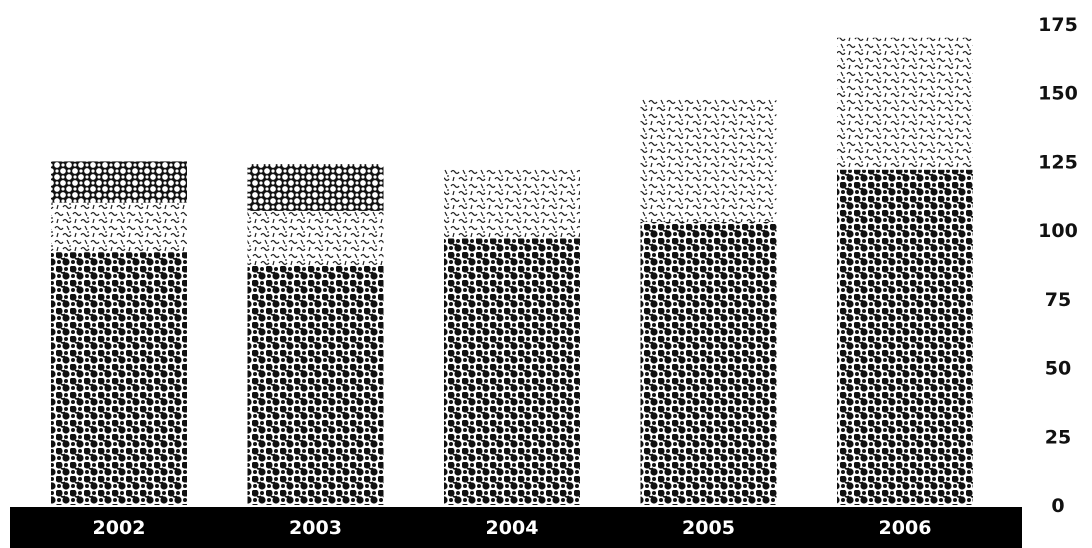 Image resolution: width=1092 pixels, height=548 pixels. I want to click on y-tick-label: 125, so click(1058, 162).